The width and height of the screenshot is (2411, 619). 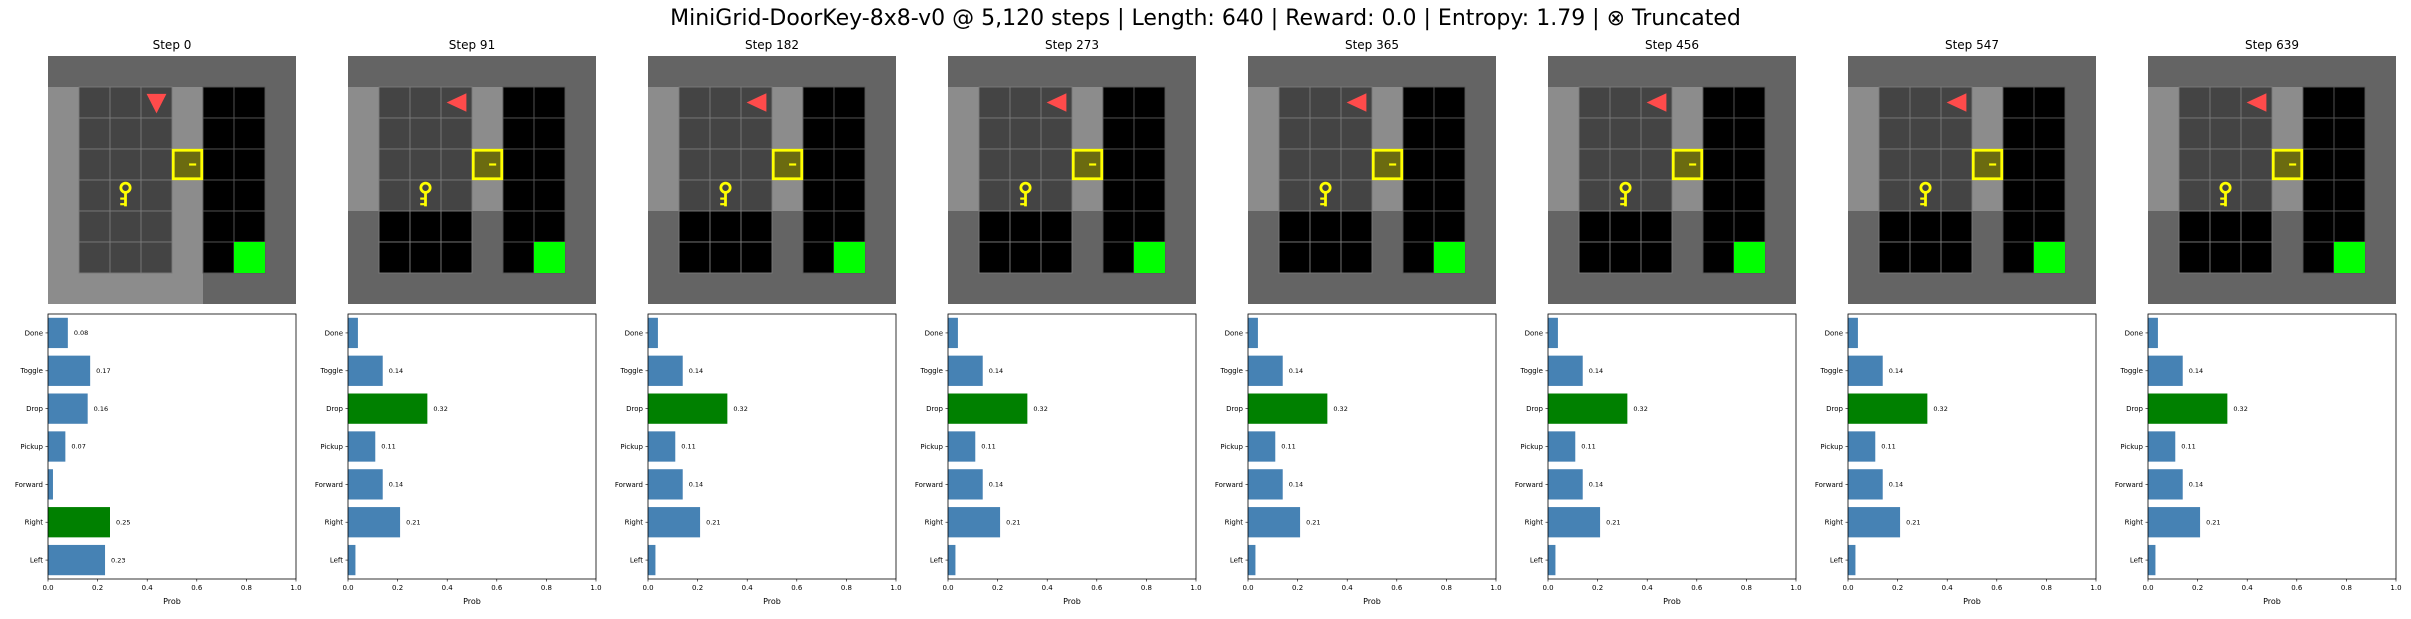 I want to click on bar-left, so click(x=1252, y=560).